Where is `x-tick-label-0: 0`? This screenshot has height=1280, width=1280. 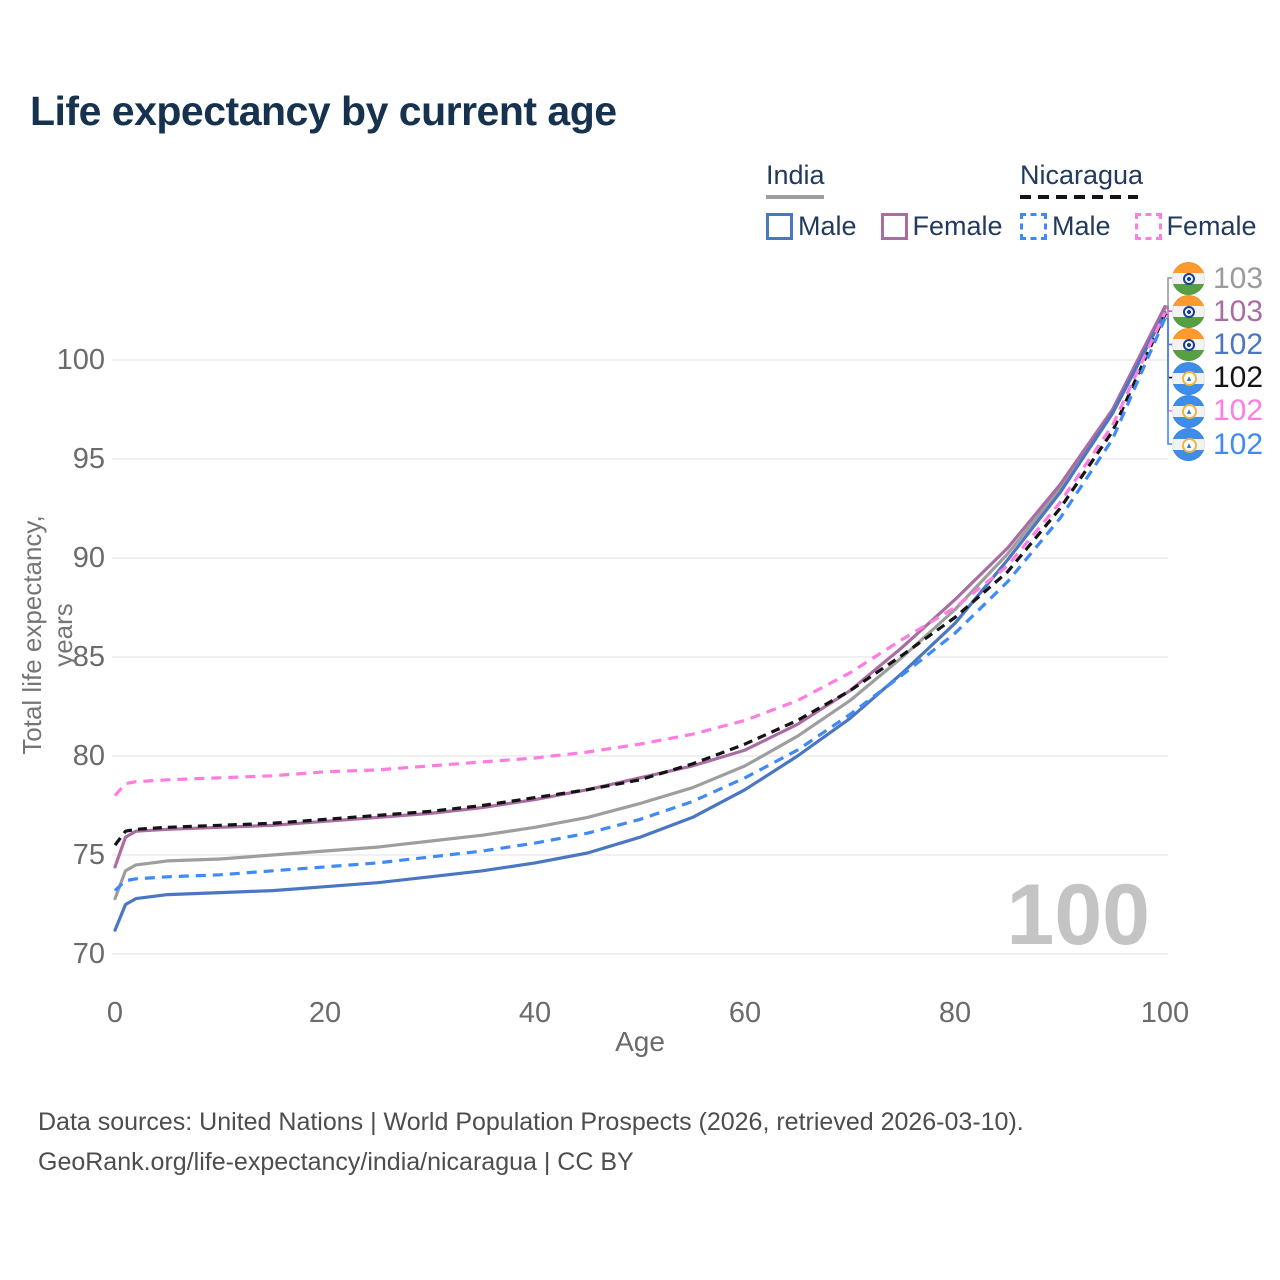
x-tick-label-0: 0 is located at coordinates (115, 1013).